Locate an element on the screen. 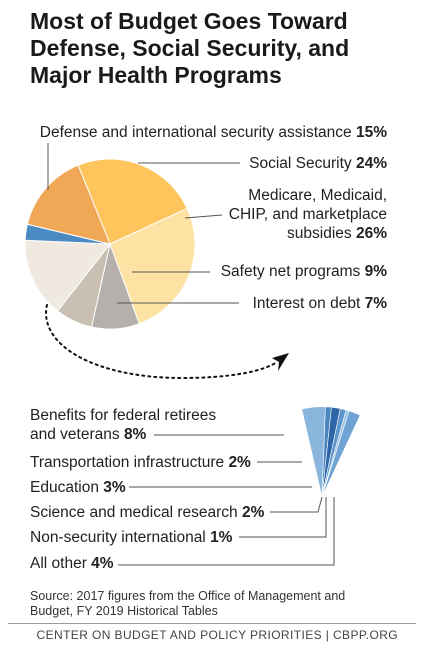 This screenshot has width=424, height=661. main-pie is located at coordinates (110, 244).